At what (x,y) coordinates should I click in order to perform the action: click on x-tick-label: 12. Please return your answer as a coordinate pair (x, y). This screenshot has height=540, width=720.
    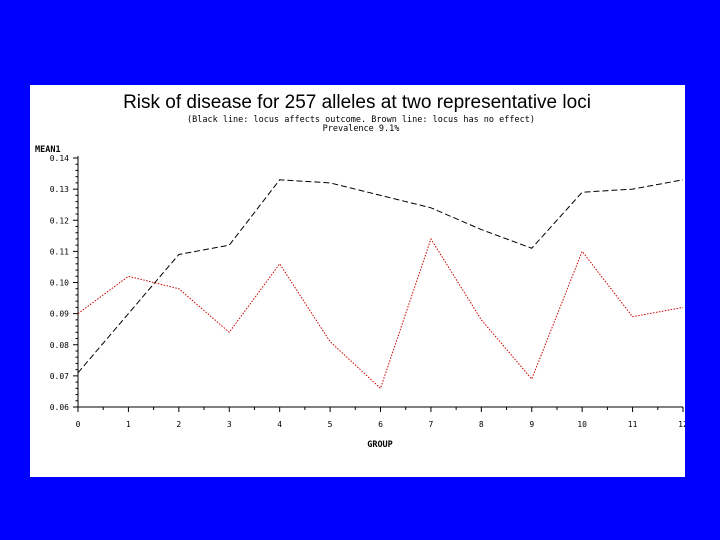
    Looking at the image, I should click on (681, 424).